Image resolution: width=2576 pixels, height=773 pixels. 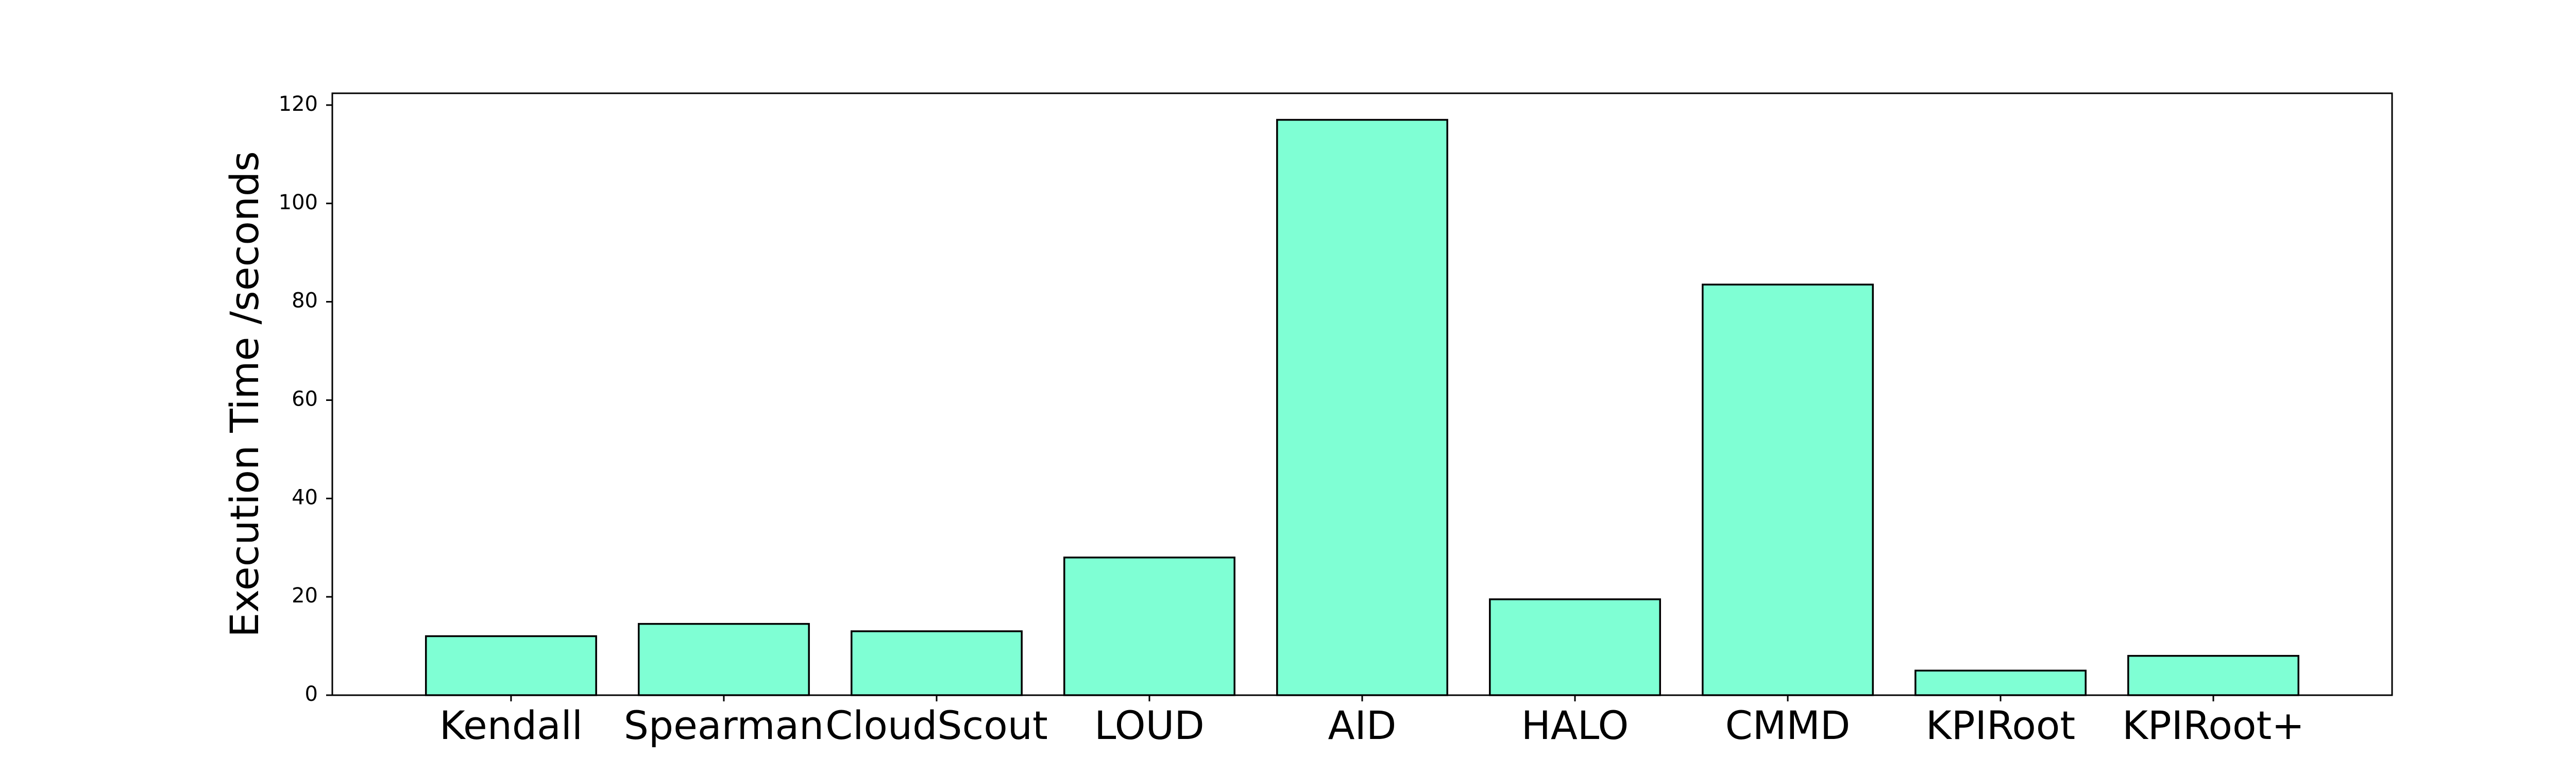 What do you see at coordinates (2213, 725) in the screenshot?
I see `x-tick-label: KPIRoot+` at bounding box center [2213, 725].